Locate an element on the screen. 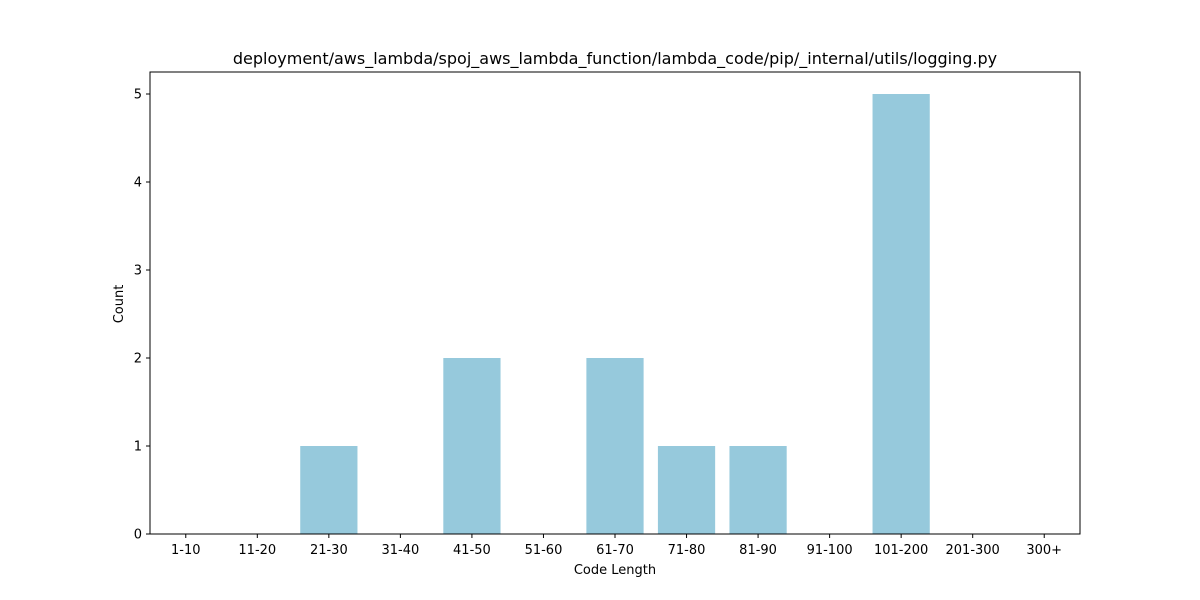  y-tick-label: 0 is located at coordinates (138, 535).